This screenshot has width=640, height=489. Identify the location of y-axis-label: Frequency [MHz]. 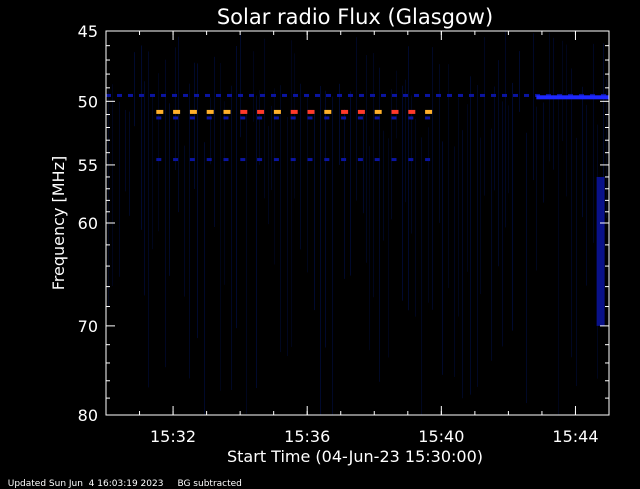
(58, 223).